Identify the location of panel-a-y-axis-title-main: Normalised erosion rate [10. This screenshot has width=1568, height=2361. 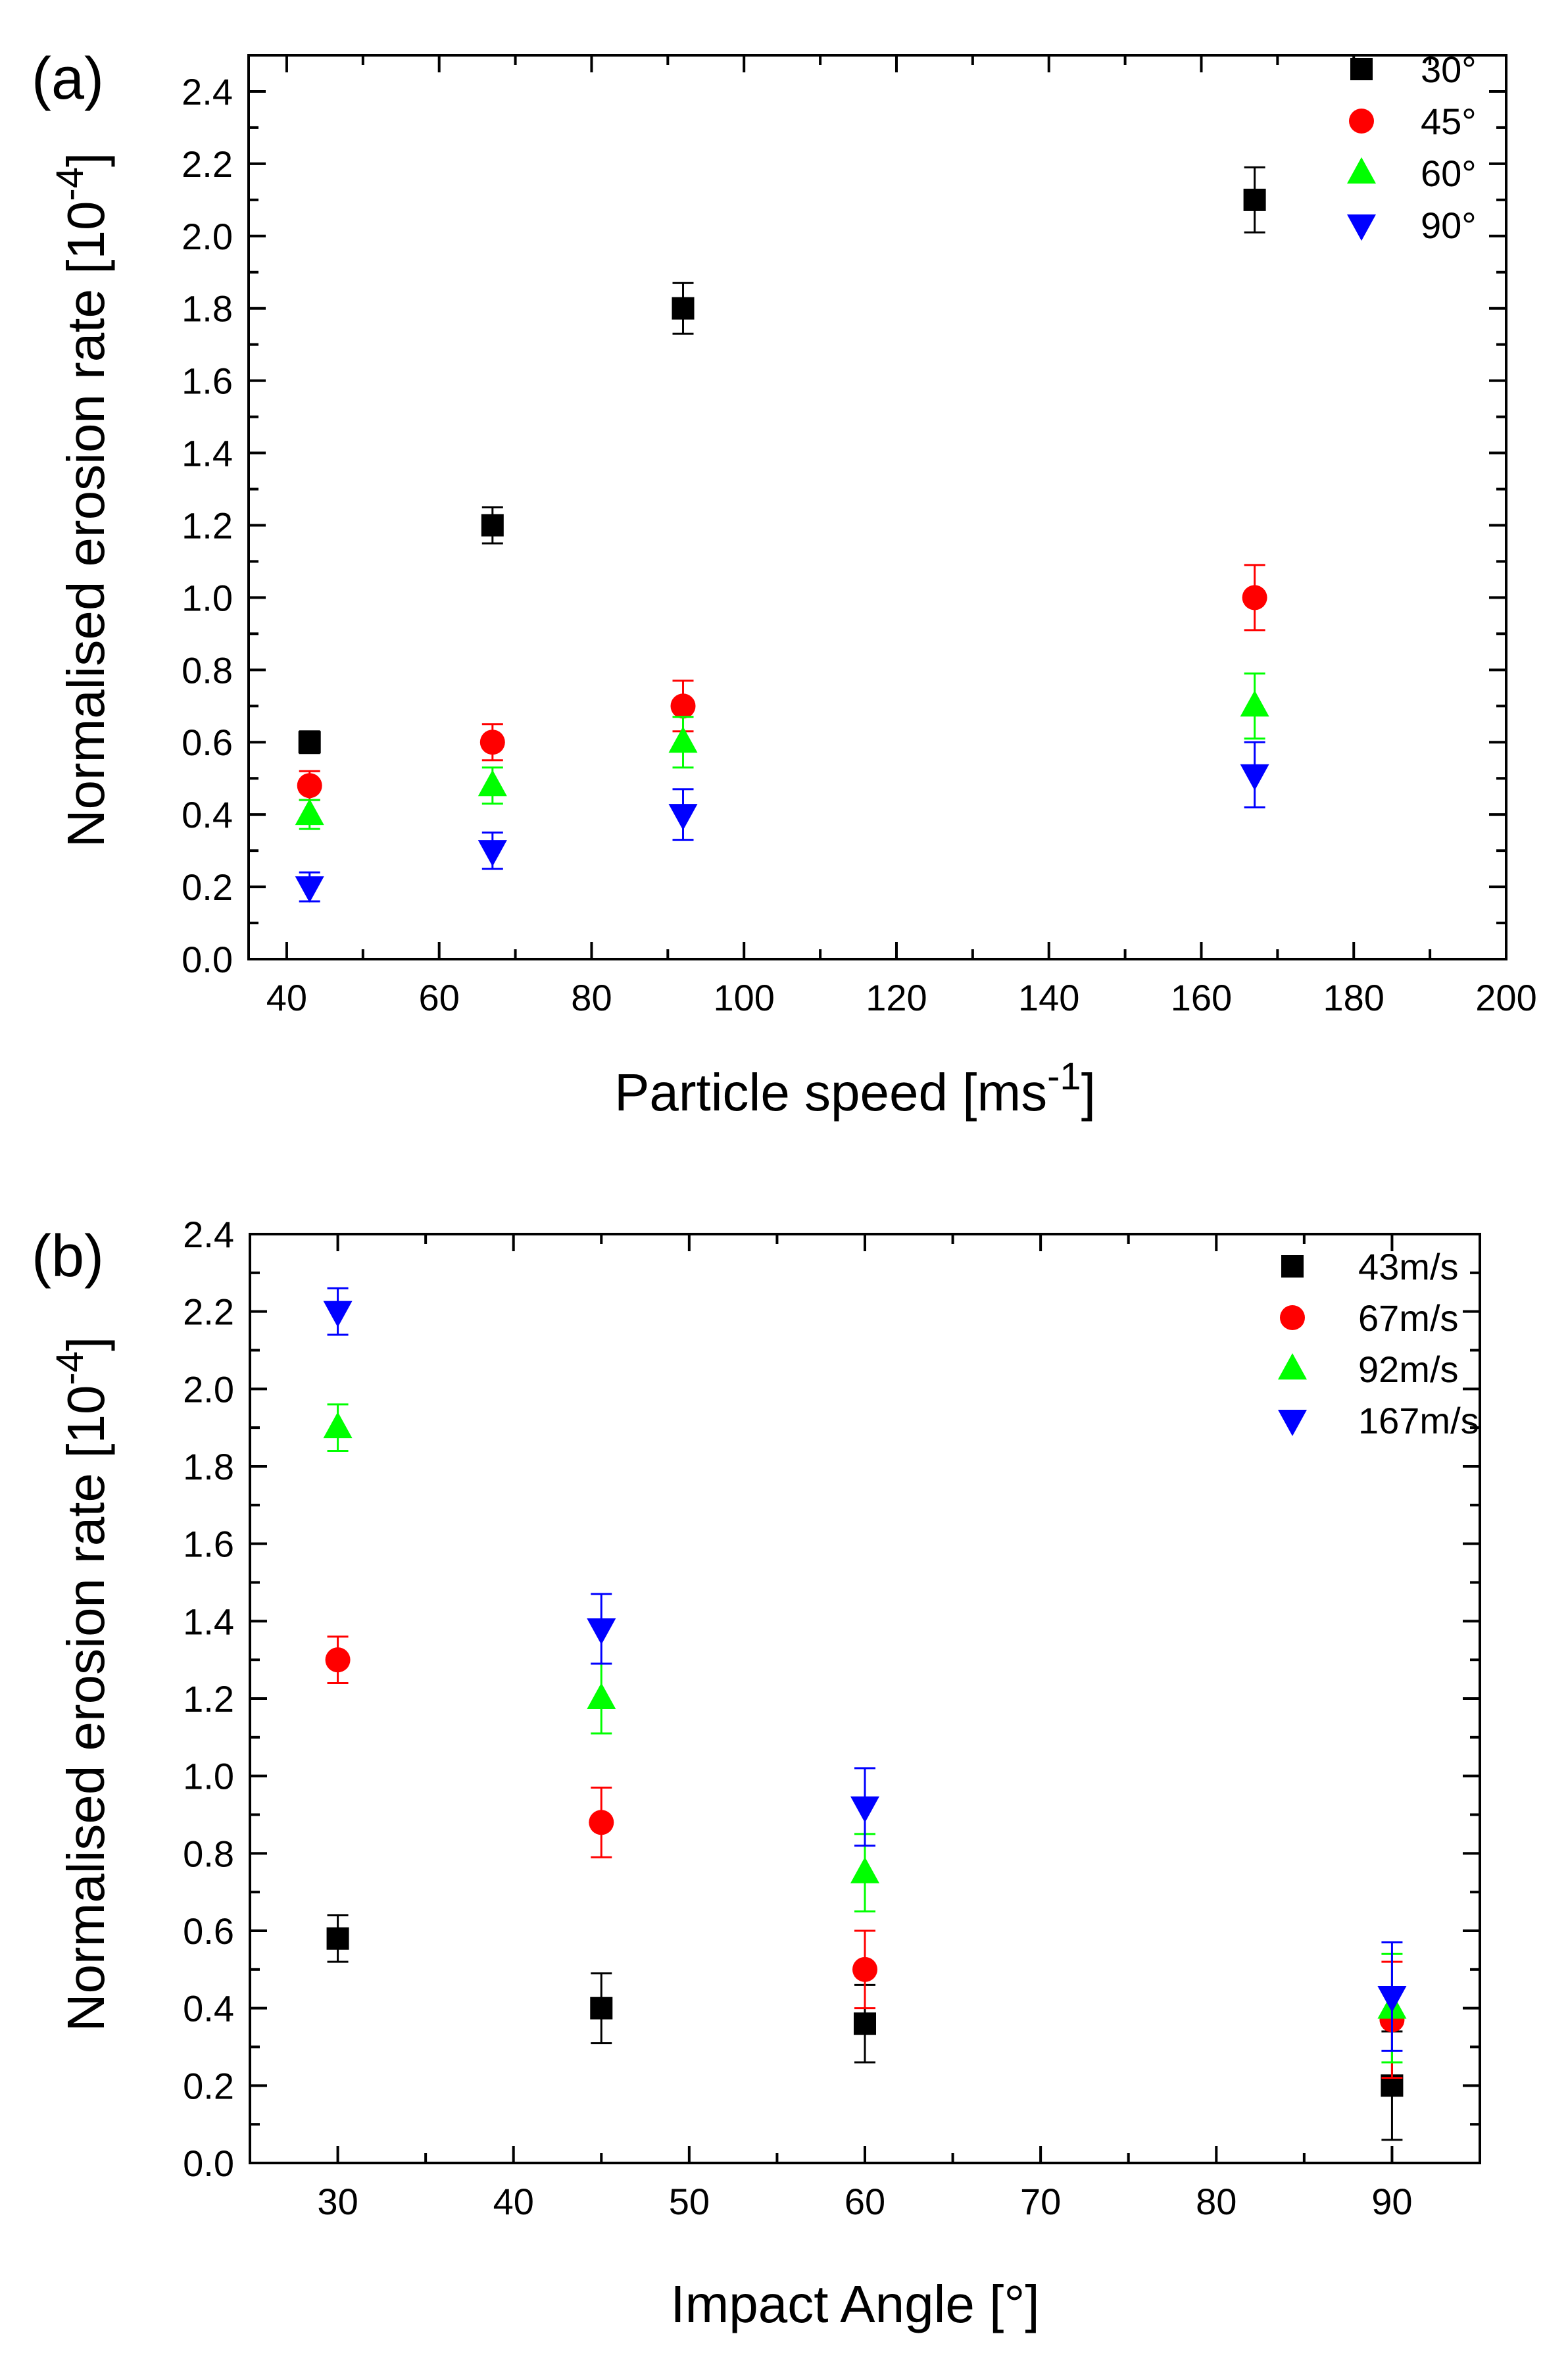
(86, 524).